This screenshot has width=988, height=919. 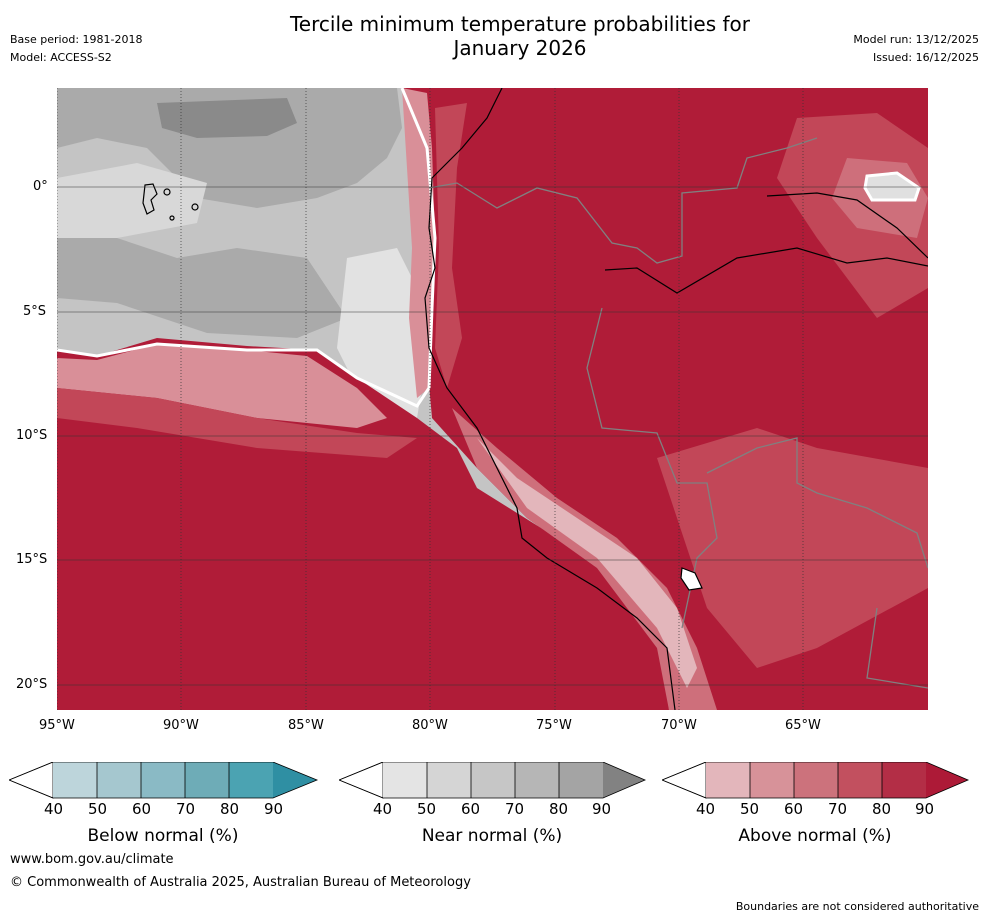 I want to click on near-tick-70: 70, so click(x=515, y=809).